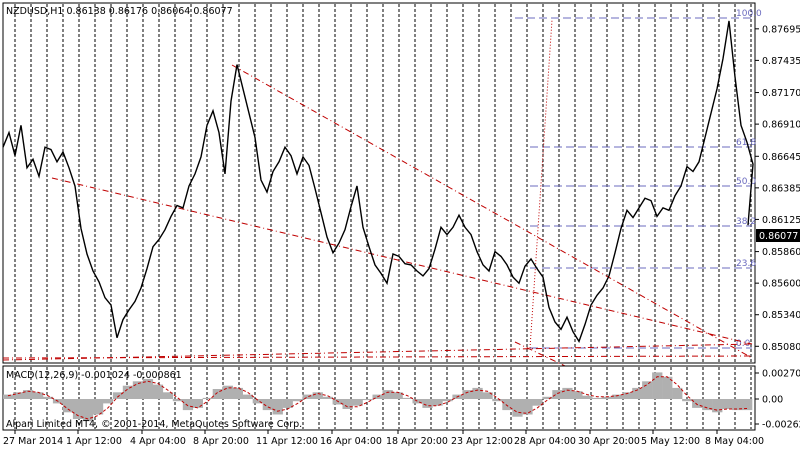  Describe the element at coordinates (781, 315) in the screenshot. I see `price-tick-label: 0.85340` at that location.